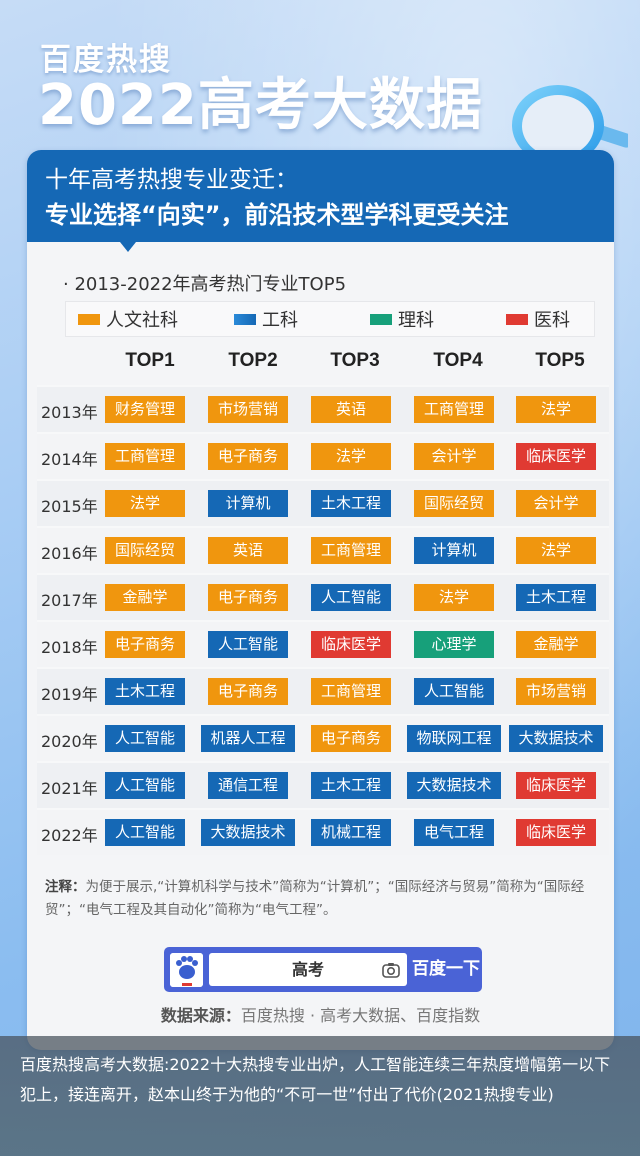  I want to click on card-title: 十年高考热搜专业变迁：, so click(171, 180).